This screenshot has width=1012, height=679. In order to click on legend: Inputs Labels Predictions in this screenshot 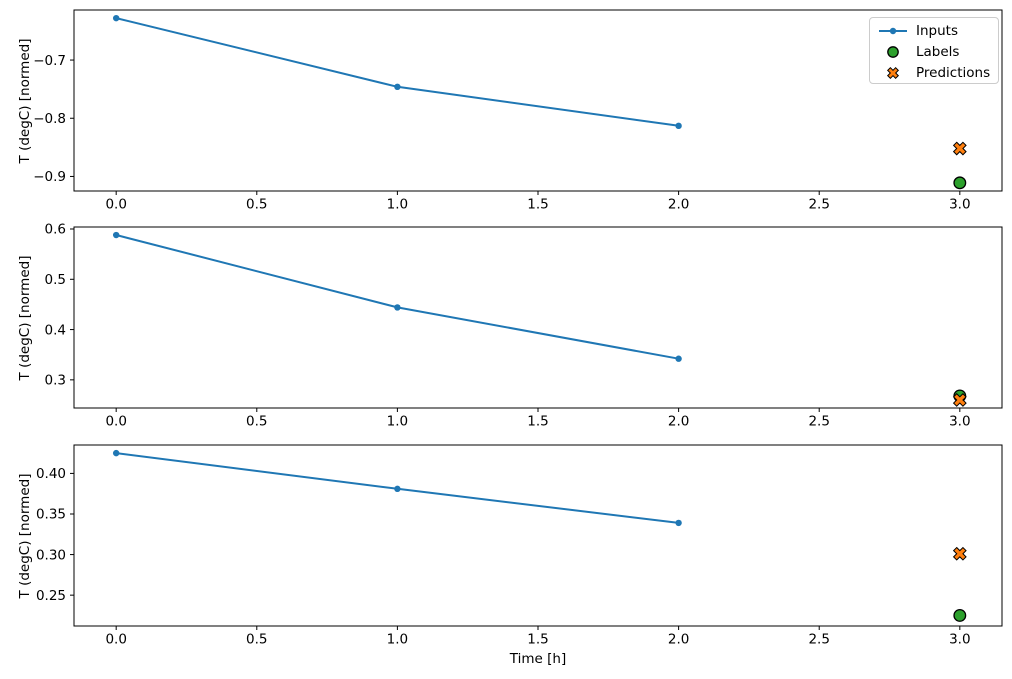, I will do `click(934, 50)`.